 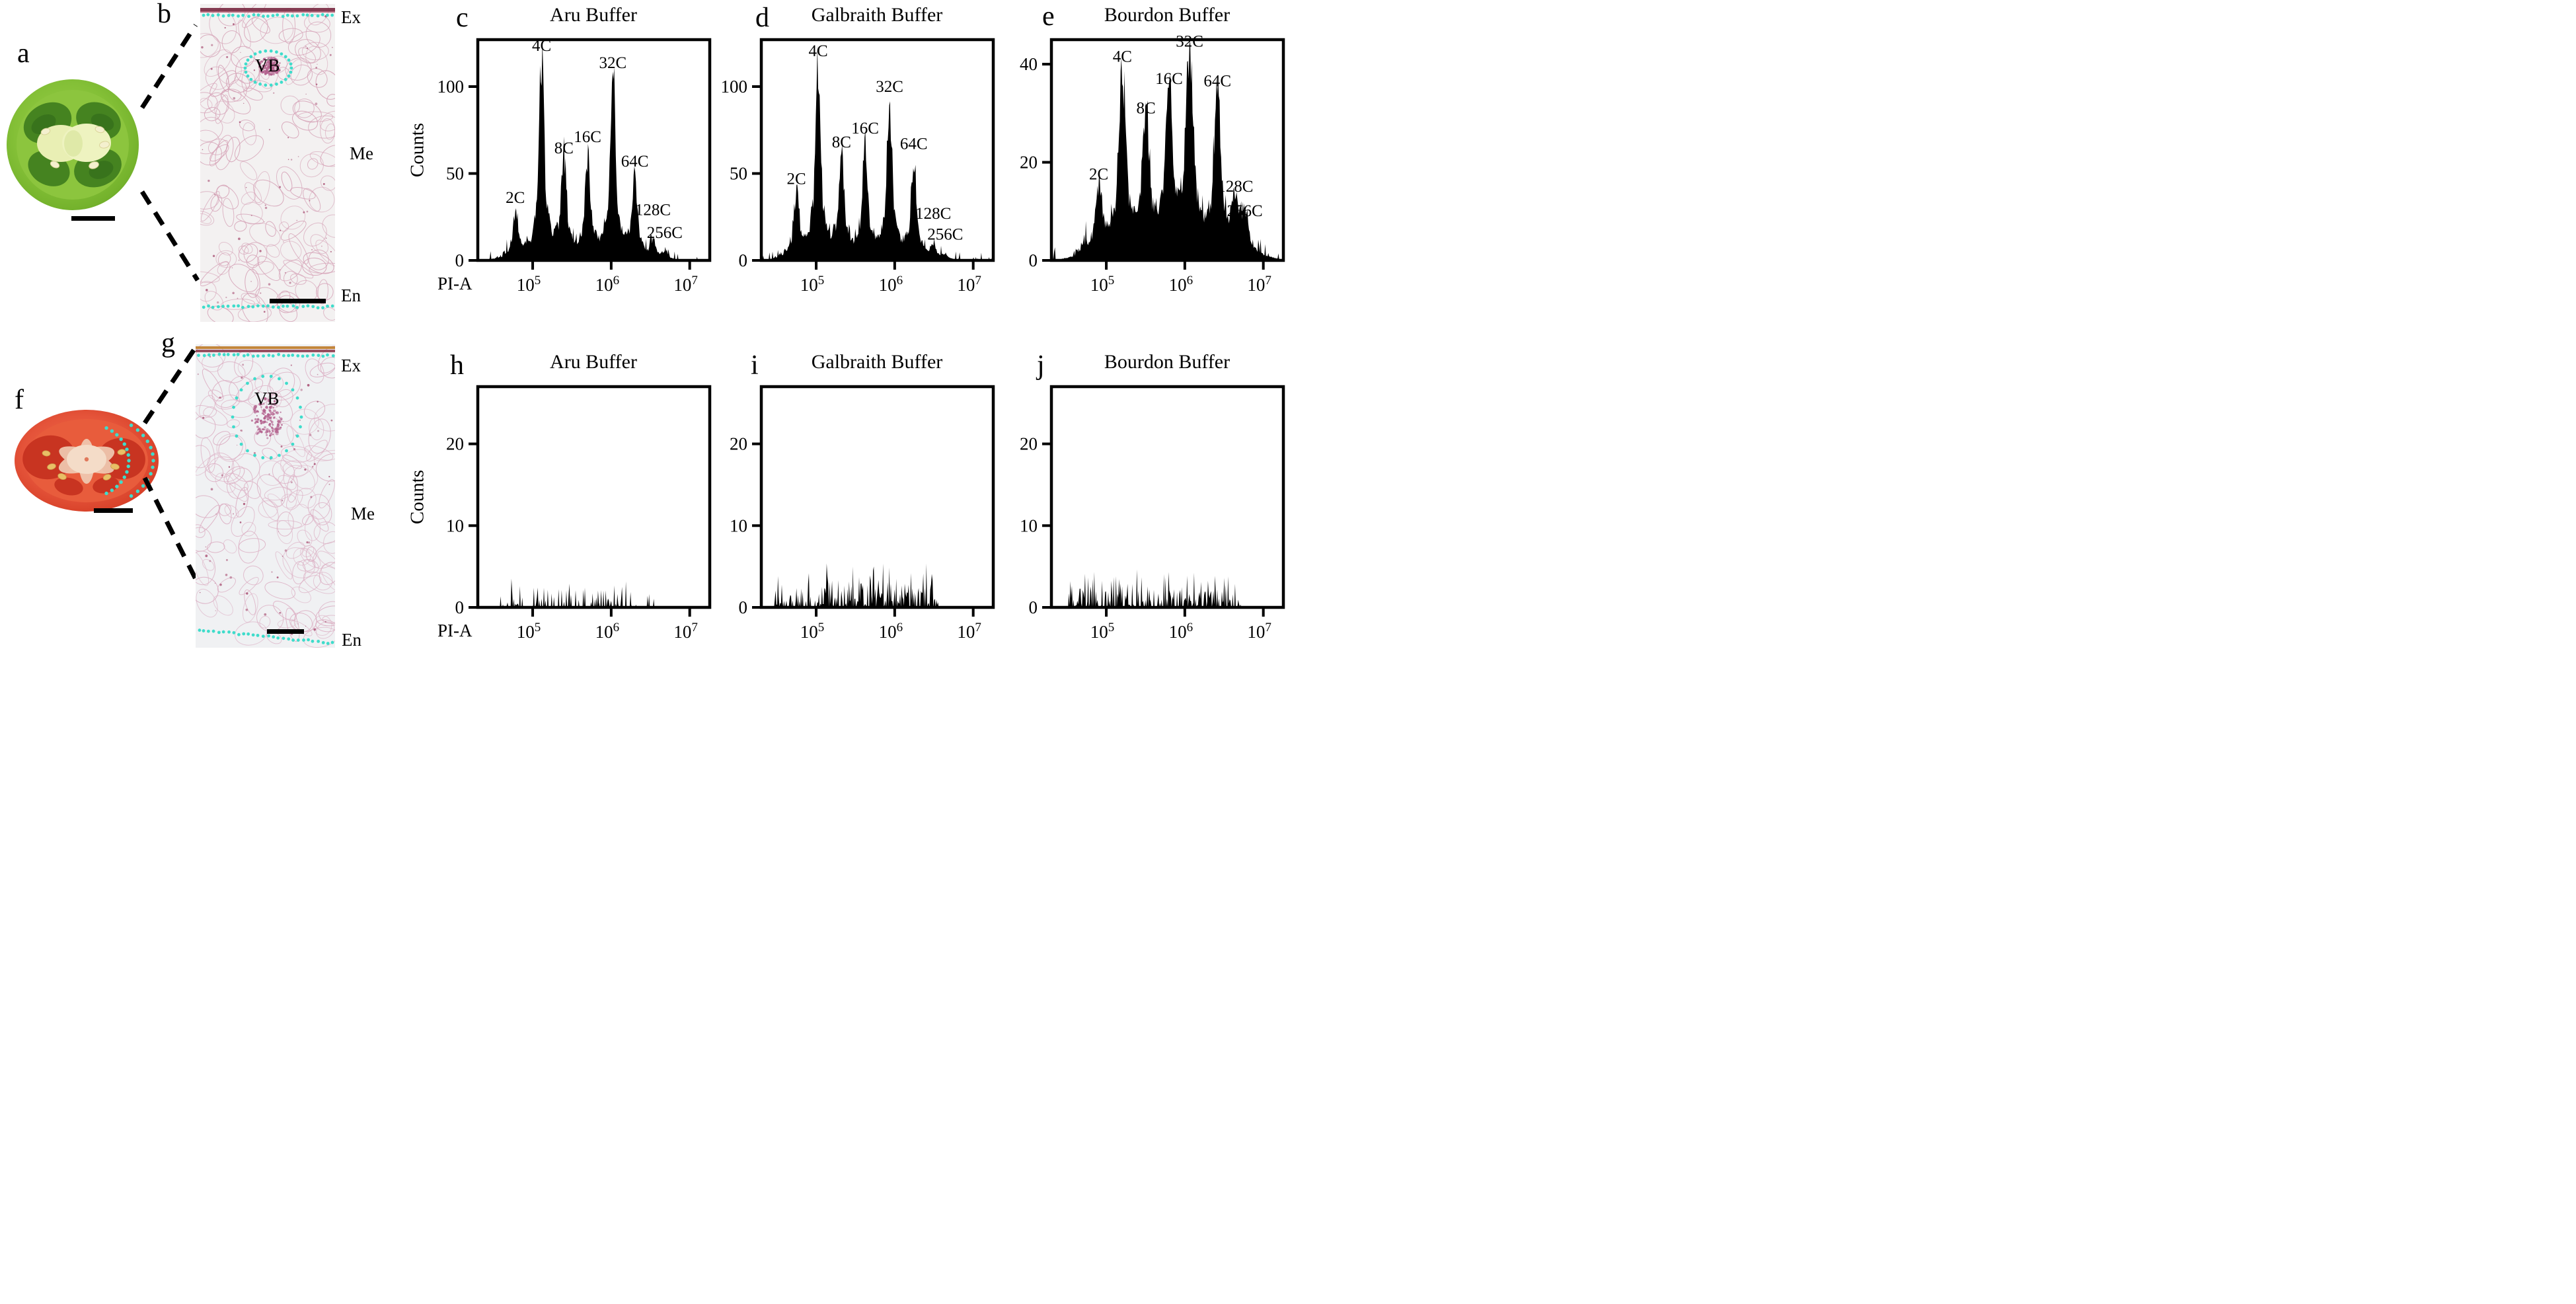 What do you see at coordinates (352, 640) in the screenshot?
I see `endocarp-label-g: En` at bounding box center [352, 640].